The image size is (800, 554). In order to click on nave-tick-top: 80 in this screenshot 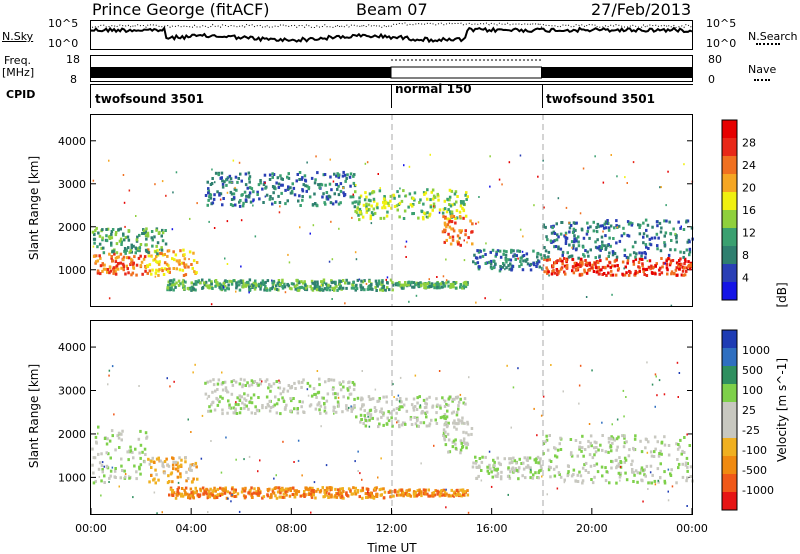, I will do `click(715, 59)`.